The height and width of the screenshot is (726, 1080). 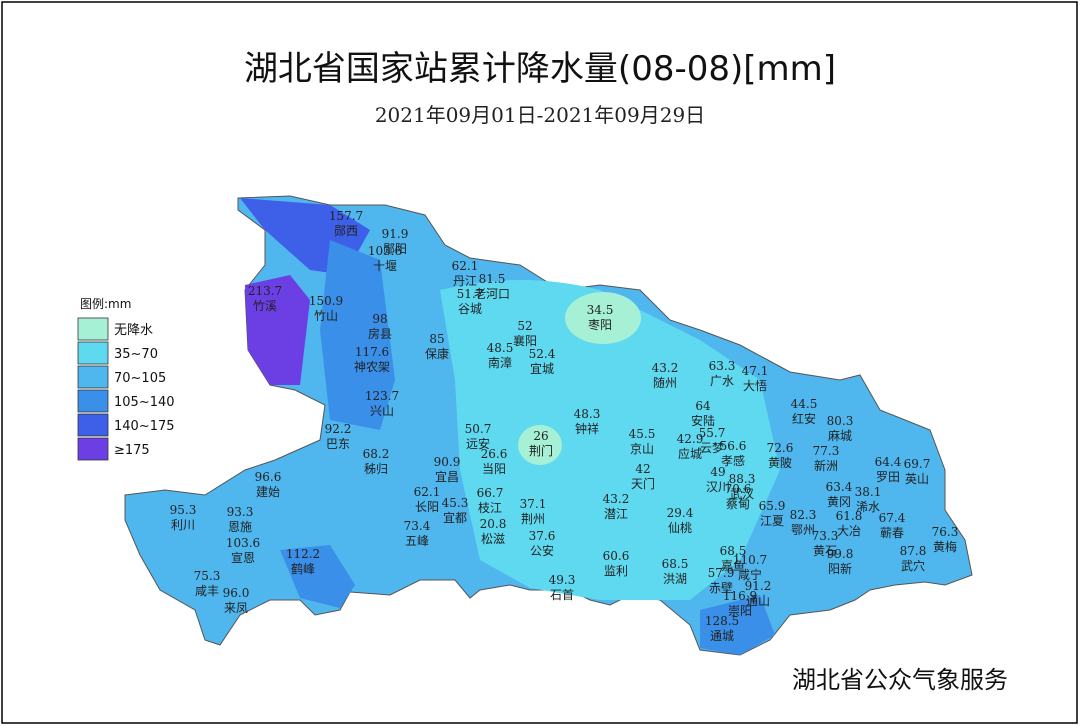 I want to click on station-name: 来凤, so click(x=236, y=608).